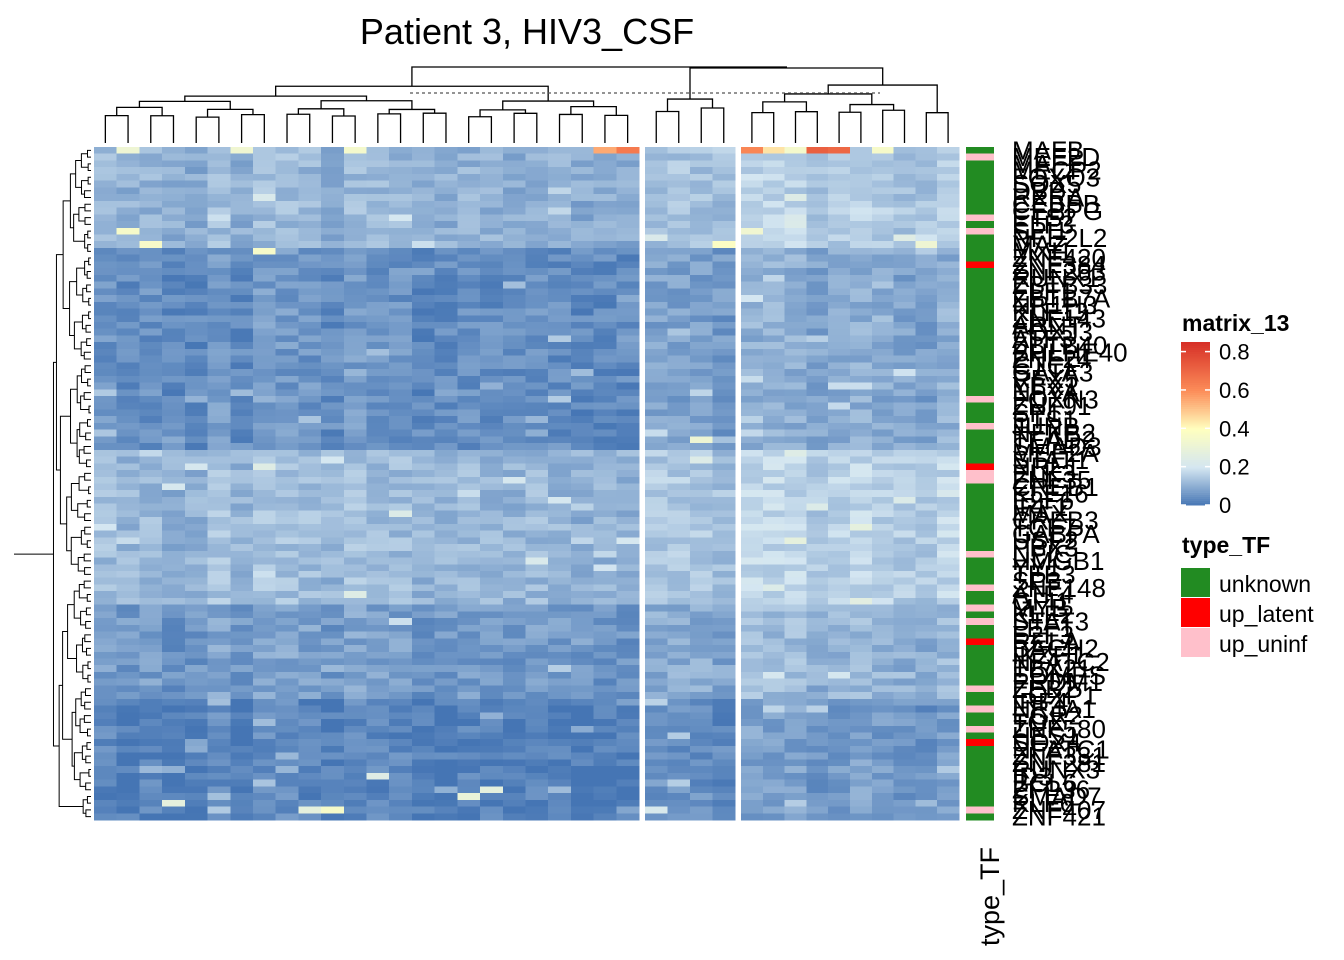 The width and height of the screenshot is (1344, 960). I want to click on colorbar-segment, so click(1195, 364).